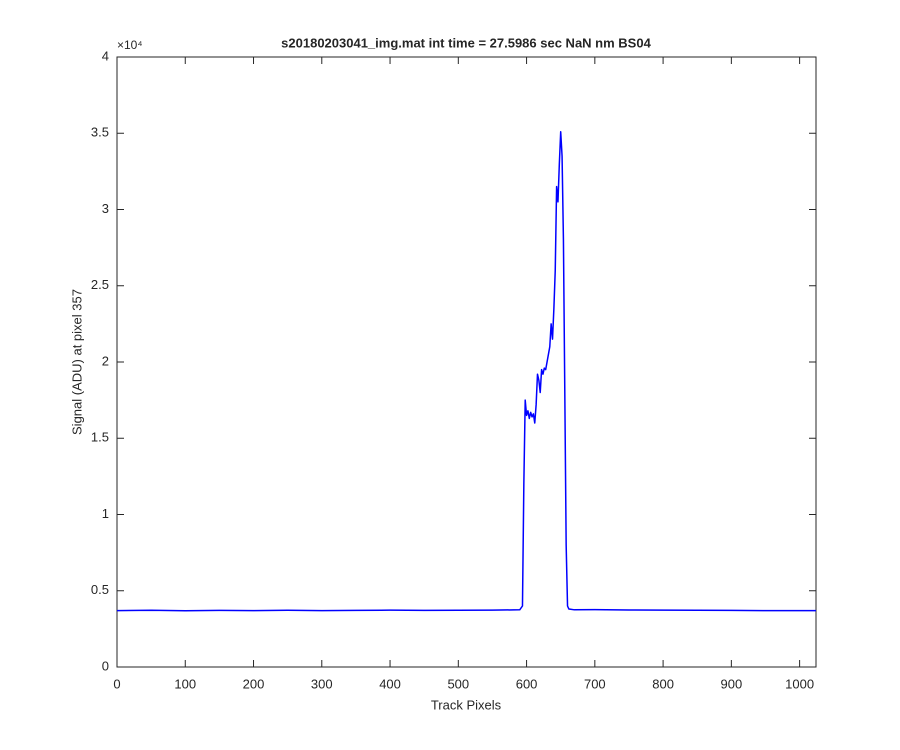 The image size is (900, 750). What do you see at coordinates (595, 683) in the screenshot?
I see `x-tick-label: 700` at bounding box center [595, 683].